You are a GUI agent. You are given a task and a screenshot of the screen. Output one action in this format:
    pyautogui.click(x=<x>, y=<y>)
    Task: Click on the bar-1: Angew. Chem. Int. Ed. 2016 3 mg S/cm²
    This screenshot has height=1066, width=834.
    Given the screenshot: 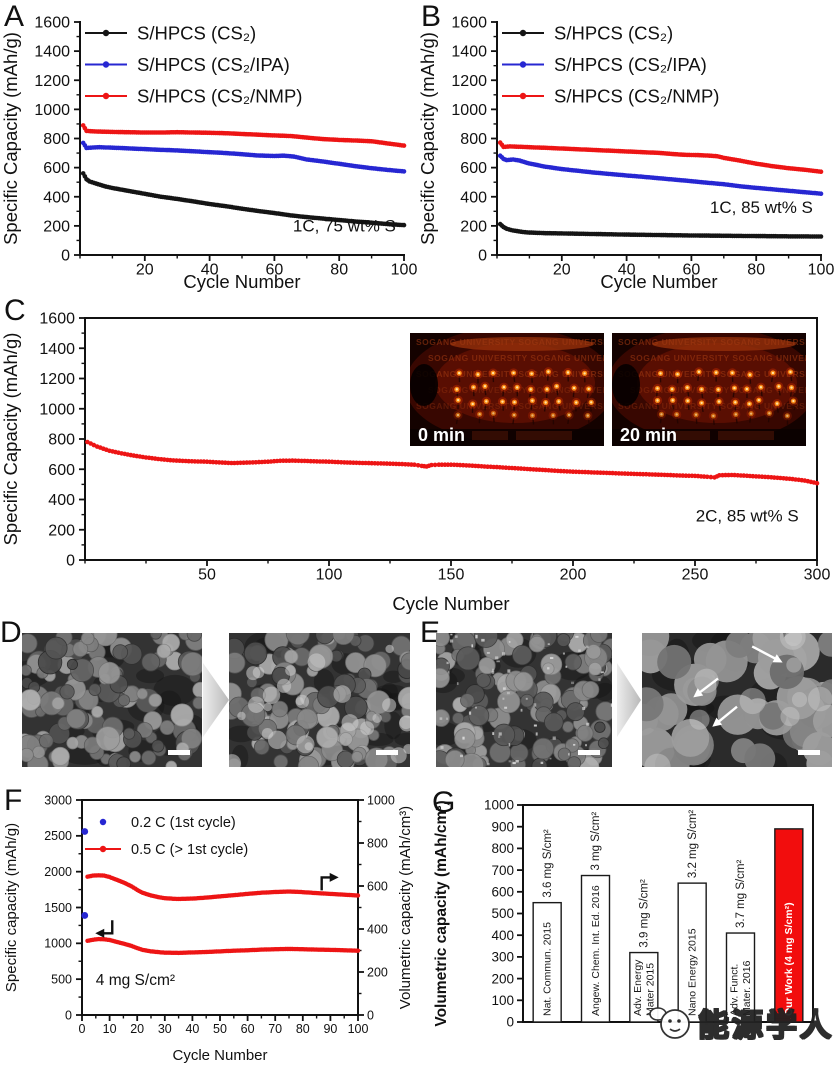 What is the action you would take?
    pyautogui.click(x=595, y=917)
    